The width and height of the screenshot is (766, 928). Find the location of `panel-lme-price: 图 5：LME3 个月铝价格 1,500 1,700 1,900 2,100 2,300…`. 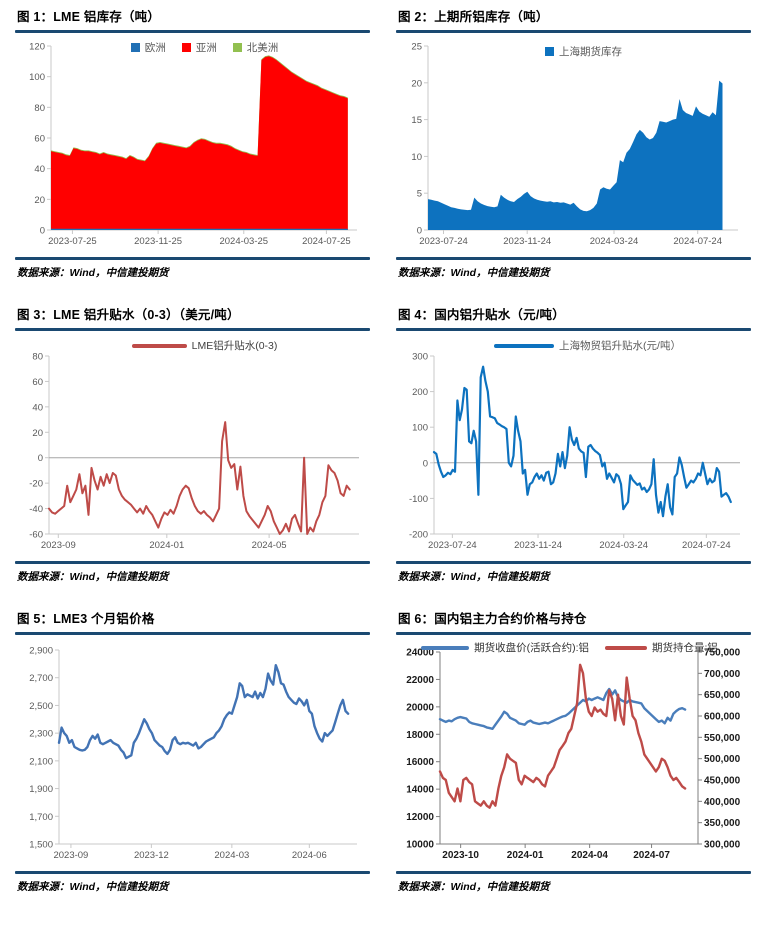

panel-lme-price: 图 5：LME3 个月铝价格 1,500 1,700 1,900 2,100 2,300… is located at coordinates (192, 751).